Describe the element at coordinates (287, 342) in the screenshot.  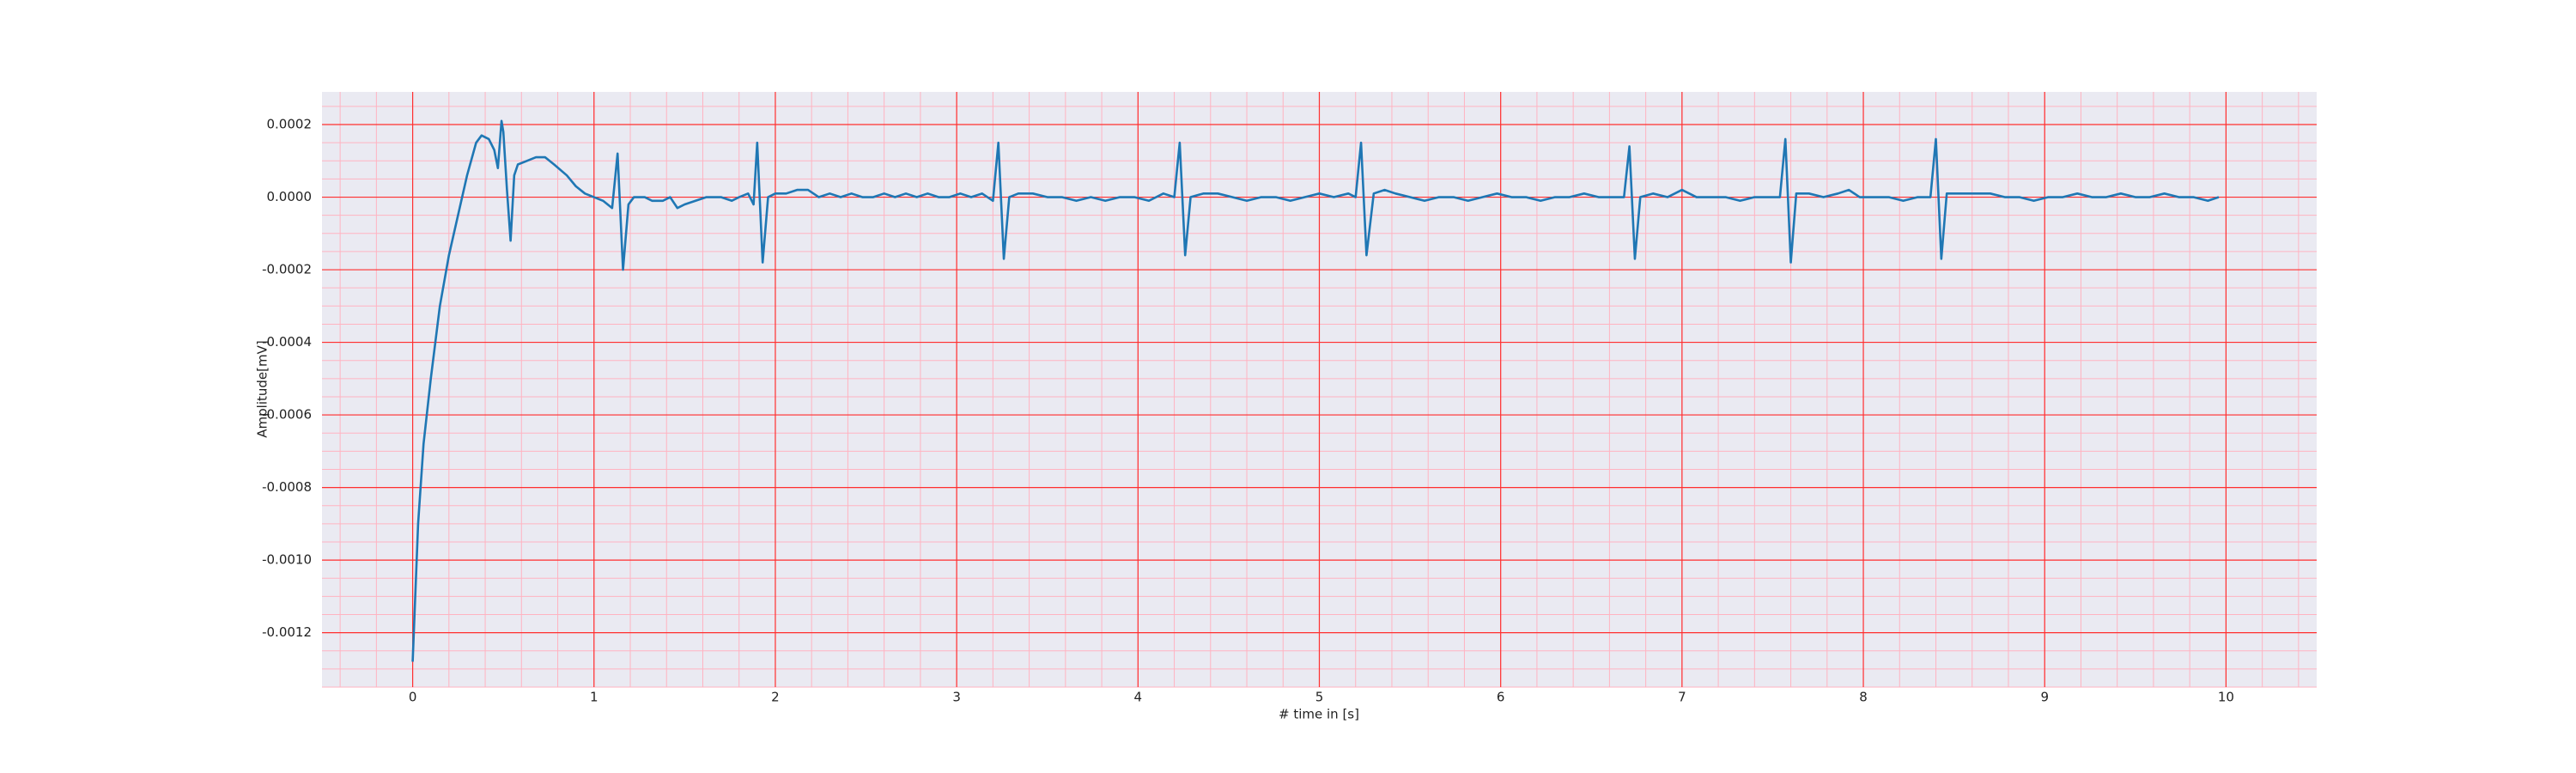
I see `y-tick-label: -0.0004` at that location.